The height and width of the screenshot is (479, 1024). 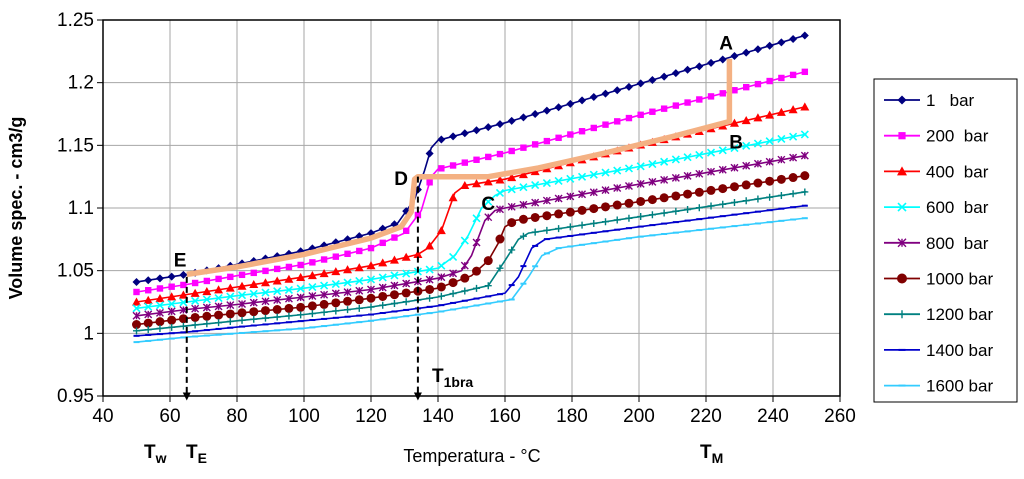 I want to click on x-tick-label: 260, so click(x=840, y=416).